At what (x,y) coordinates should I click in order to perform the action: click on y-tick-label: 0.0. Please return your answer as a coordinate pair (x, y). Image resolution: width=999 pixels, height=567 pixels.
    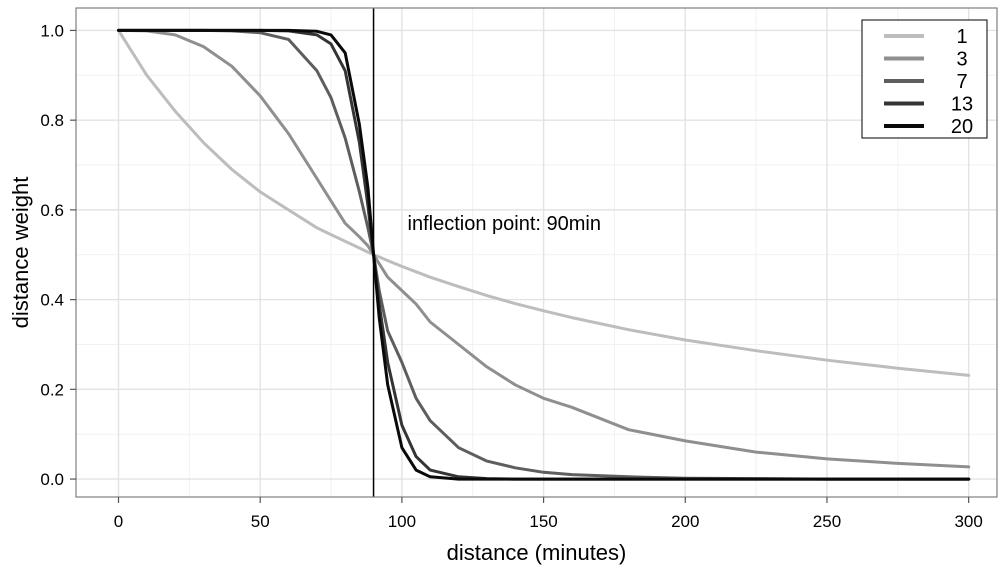
    Looking at the image, I should click on (52, 479).